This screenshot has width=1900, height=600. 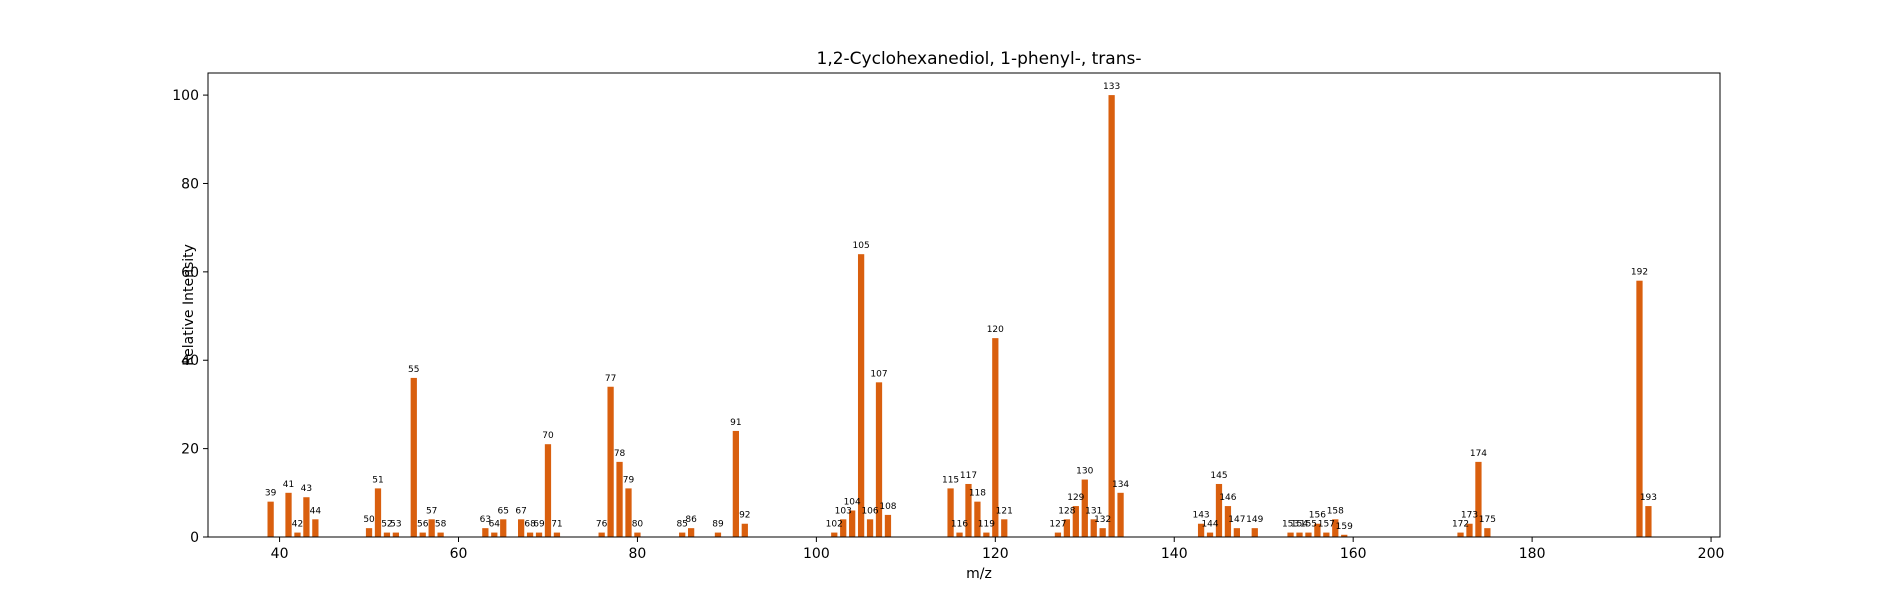 I want to click on peak-label-130: 130, so click(x=1084, y=472).